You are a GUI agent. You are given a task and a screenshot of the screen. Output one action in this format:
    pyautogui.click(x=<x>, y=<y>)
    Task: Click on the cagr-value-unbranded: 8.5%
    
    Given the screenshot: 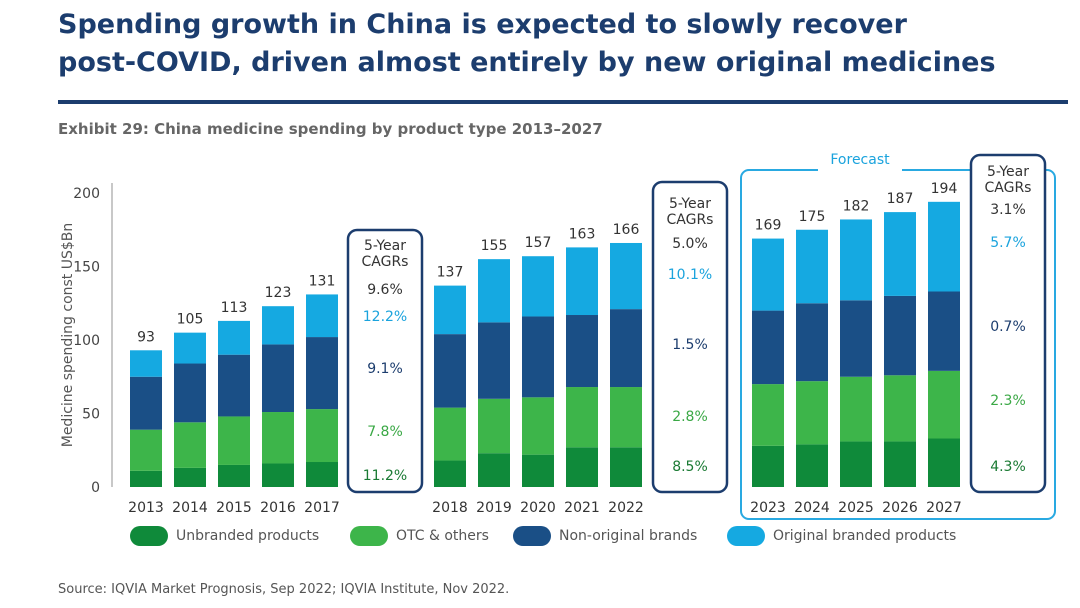 What is the action you would take?
    pyautogui.click(x=690, y=467)
    